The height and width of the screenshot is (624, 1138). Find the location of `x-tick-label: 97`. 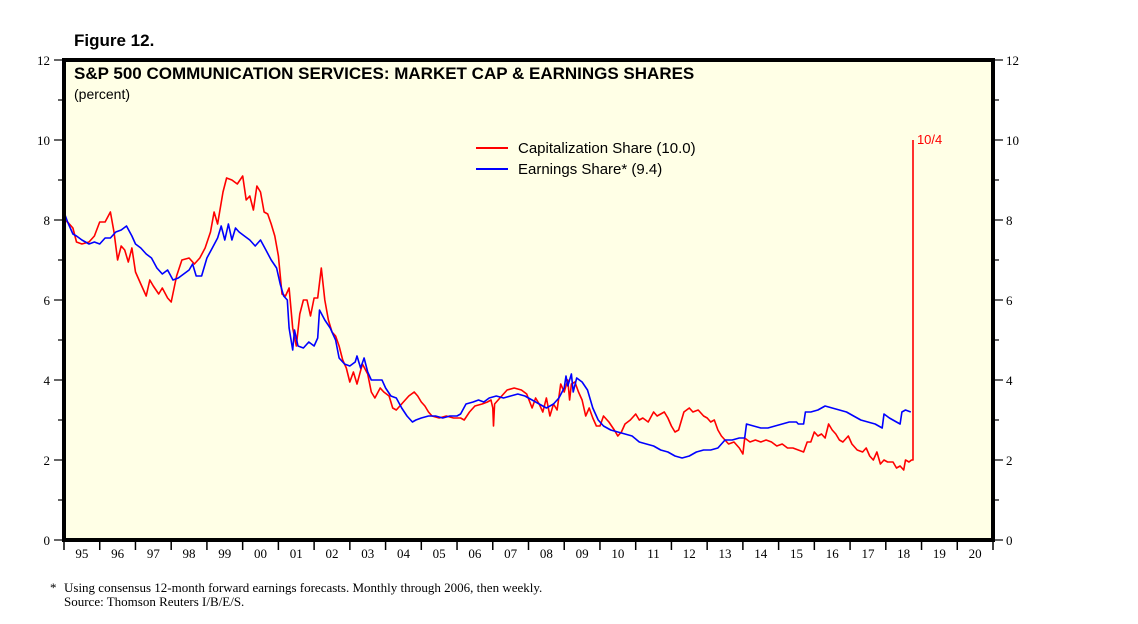

x-tick-label: 97 is located at coordinates (154, 553).